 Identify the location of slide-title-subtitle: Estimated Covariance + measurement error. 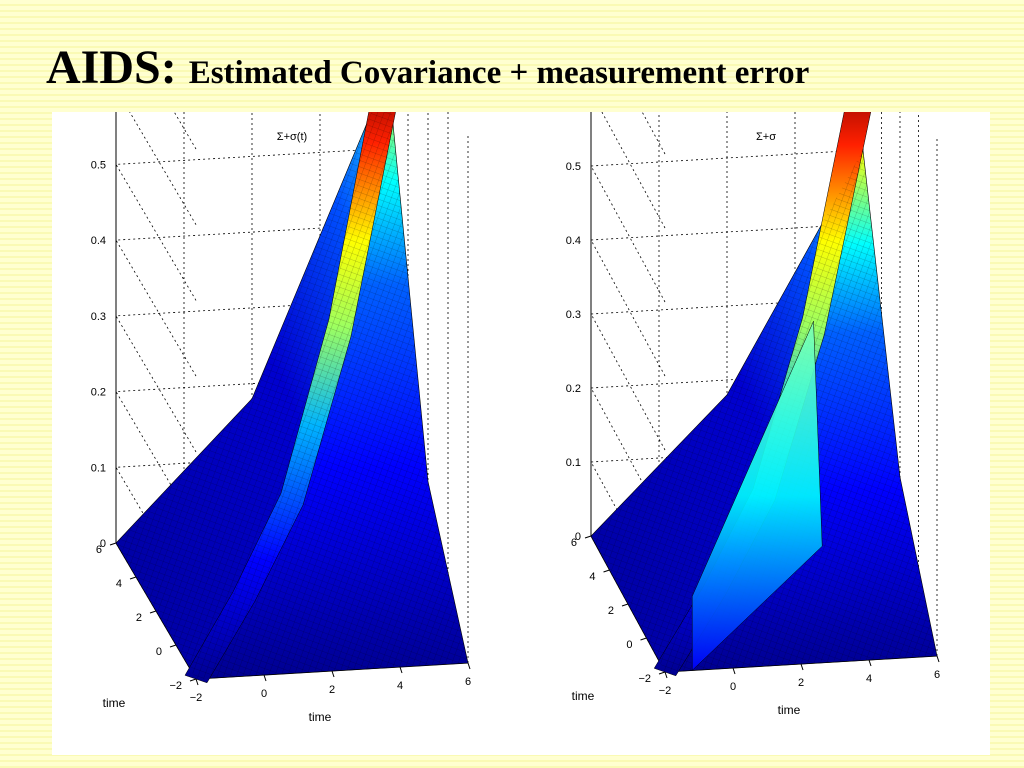
(499, 73).